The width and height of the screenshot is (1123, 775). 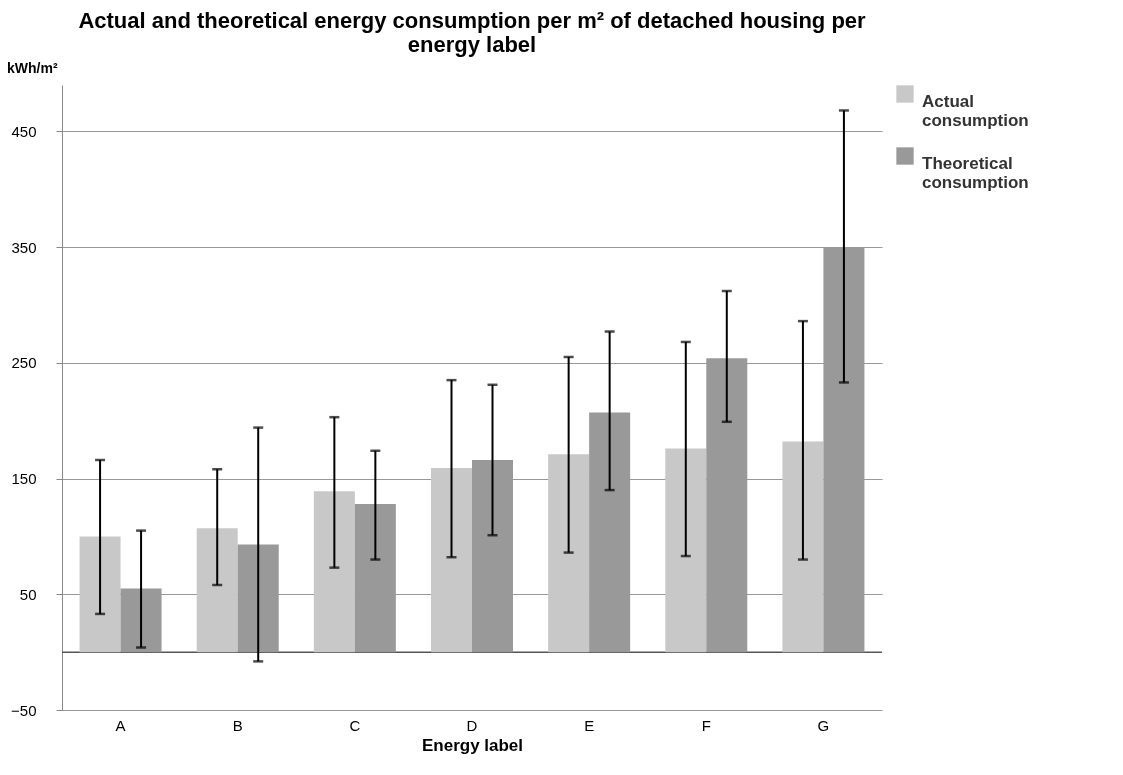 What do you see at coordinates (472, 32) in the screenshot?
I see `chart-title: Actual and theoretical energy consumption per m² of detached housing per energy label` at bounding box center [472, 32].